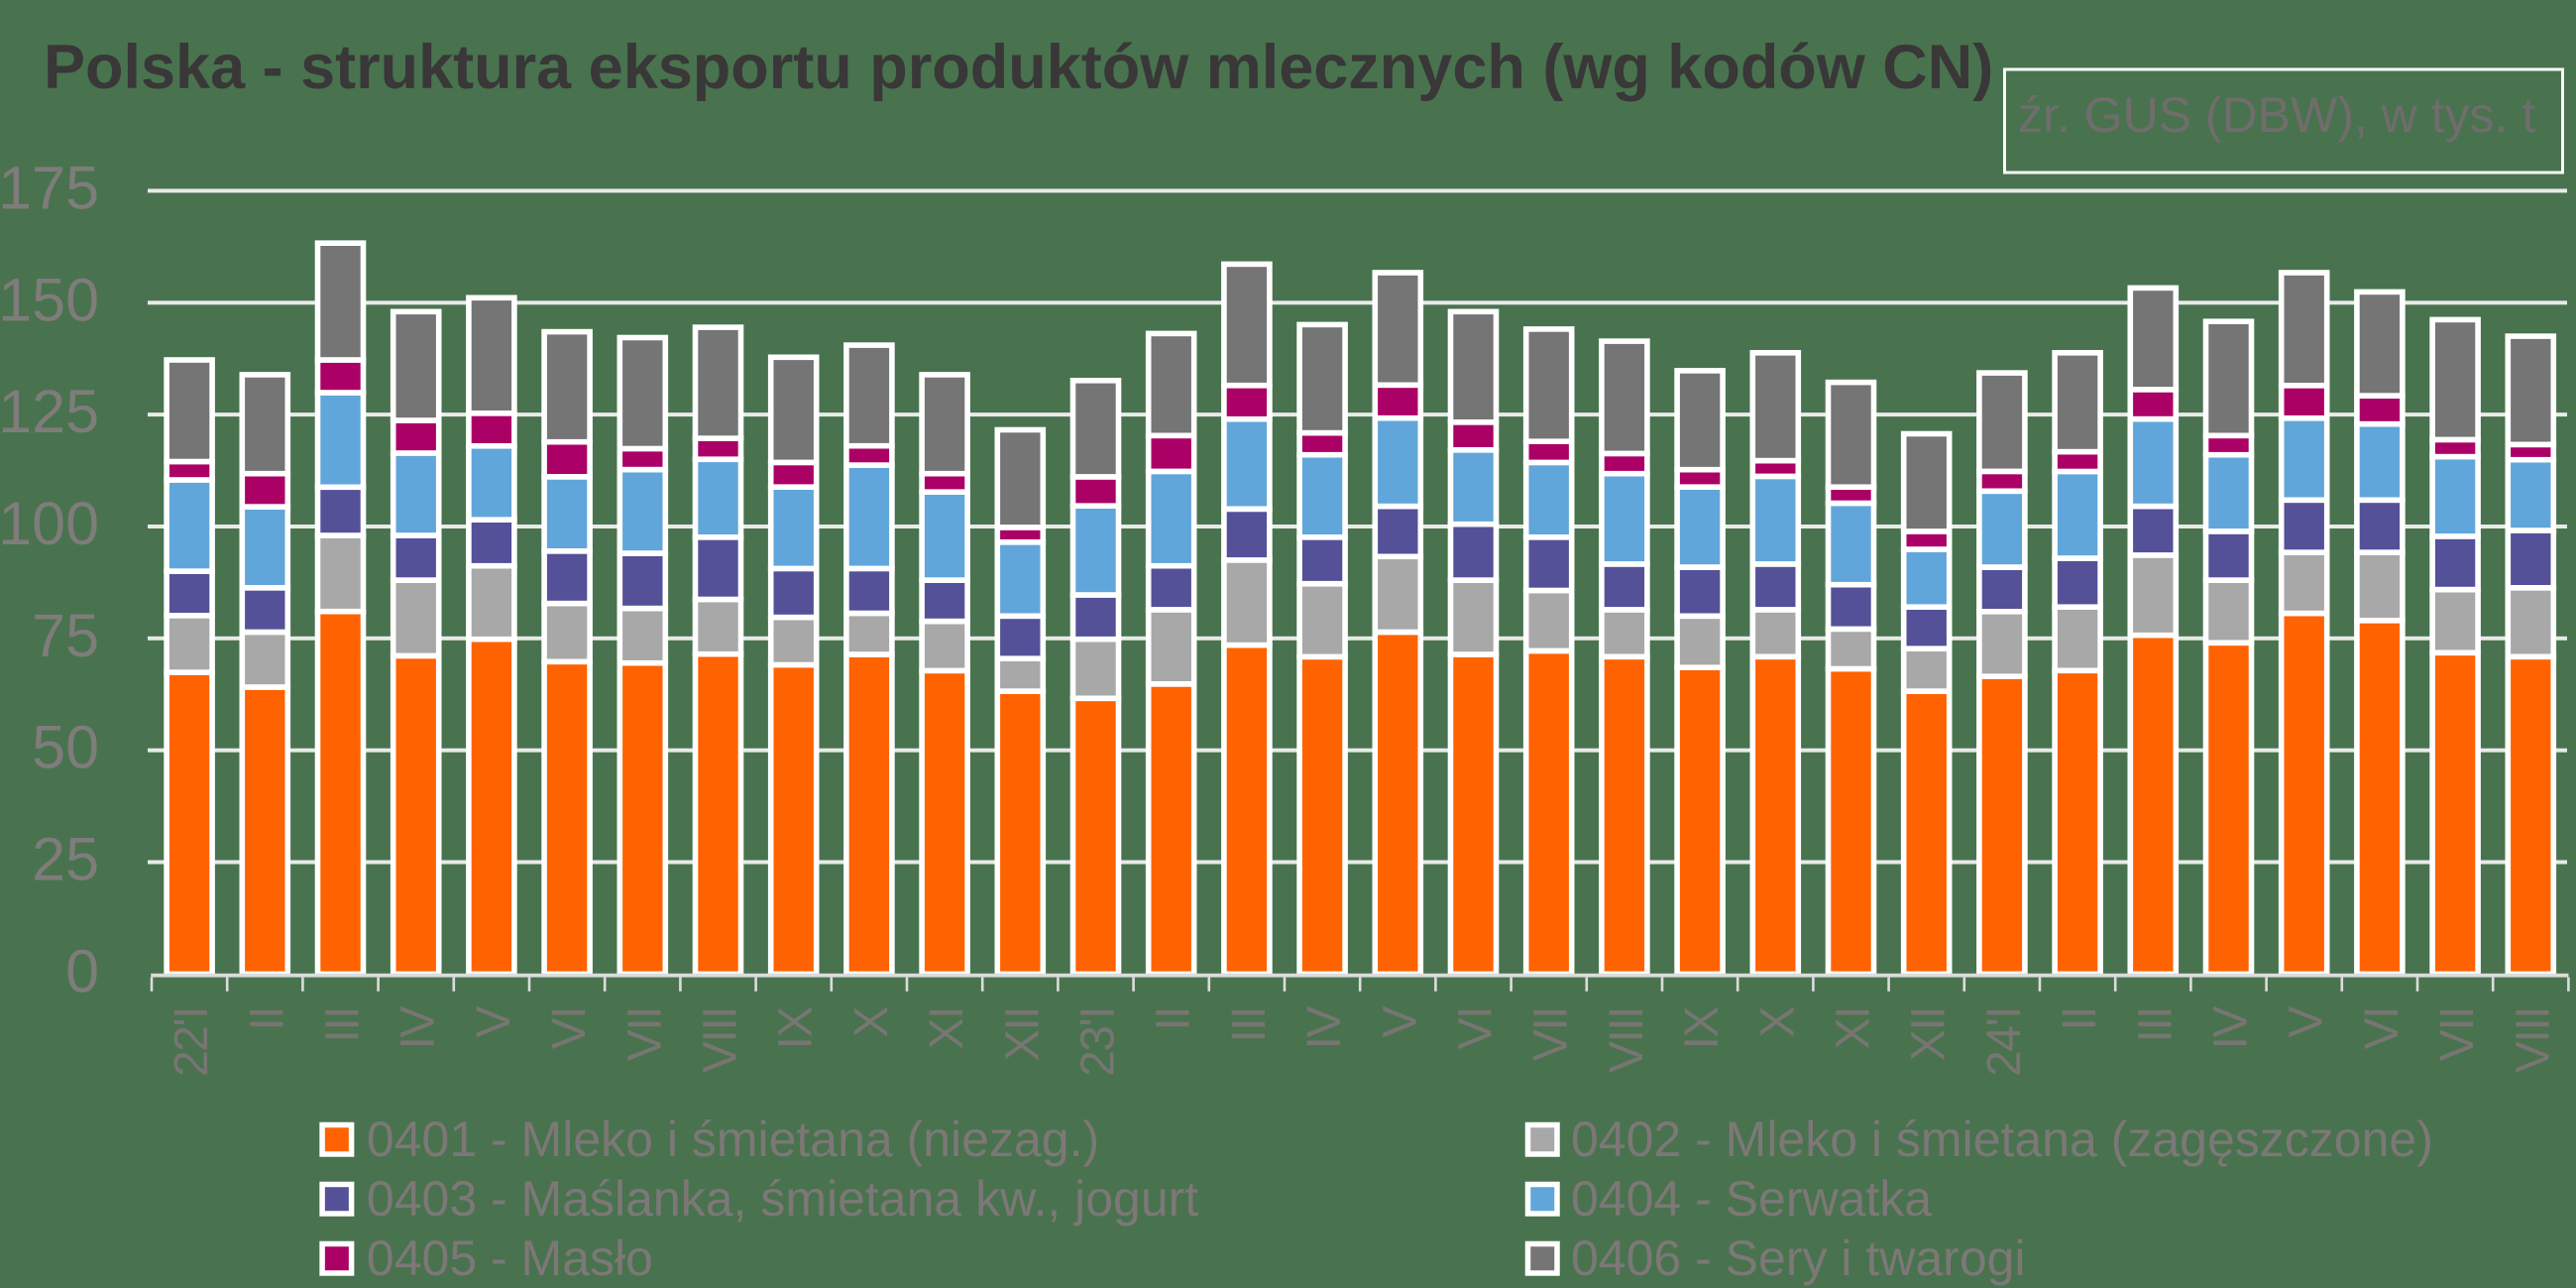 The width and height of the screenshot is (2576, 1288). Describe the element at coordinates (1751, 1199) in the screenshot. I see `svg-text: 0404 - Serwatka` at that location.